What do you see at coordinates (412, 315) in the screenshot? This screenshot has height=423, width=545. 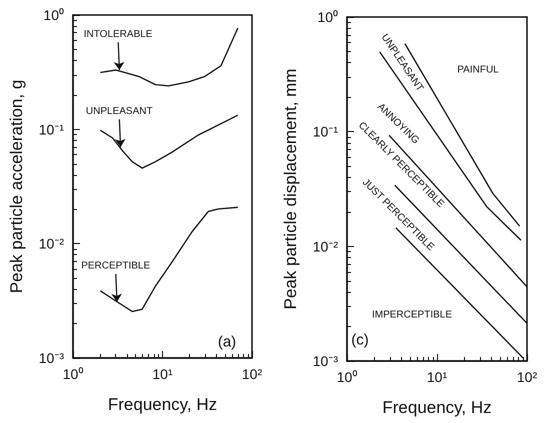 I see `annotation: IMPERCEPTIBLE` at bounding box center [412, 315].